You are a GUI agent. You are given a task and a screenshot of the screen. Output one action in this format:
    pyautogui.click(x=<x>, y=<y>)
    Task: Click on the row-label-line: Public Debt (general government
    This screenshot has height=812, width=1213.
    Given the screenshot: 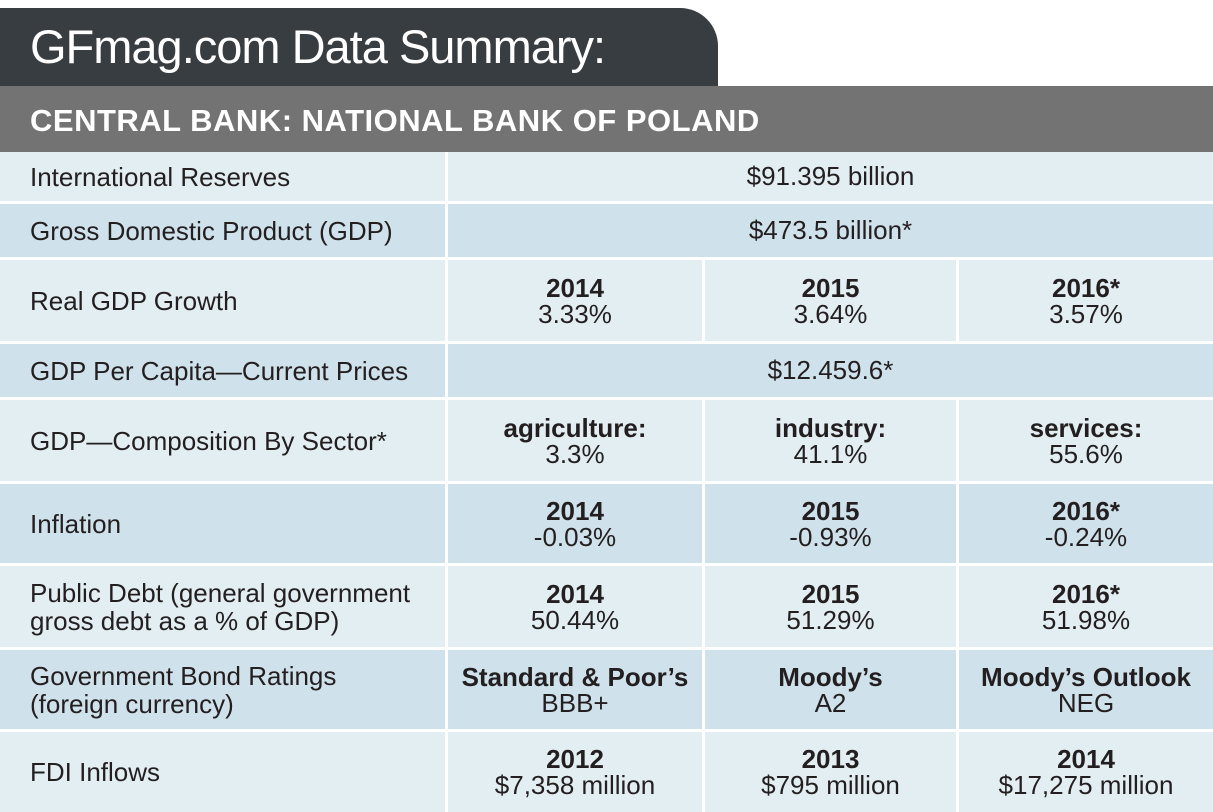 What is the action you would take?
    pyautogui.click(x=220, y=592)
    